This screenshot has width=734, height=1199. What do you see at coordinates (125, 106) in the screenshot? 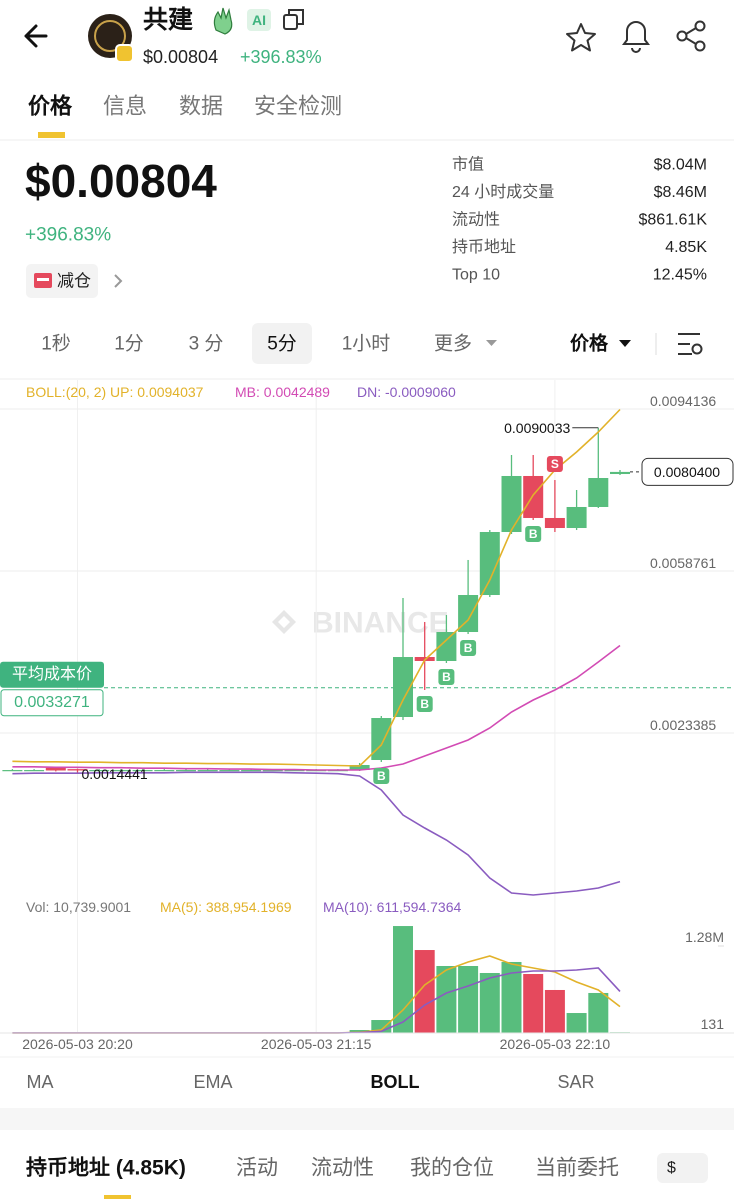
I see `tab: 信息` at bounding box center [125, 106].